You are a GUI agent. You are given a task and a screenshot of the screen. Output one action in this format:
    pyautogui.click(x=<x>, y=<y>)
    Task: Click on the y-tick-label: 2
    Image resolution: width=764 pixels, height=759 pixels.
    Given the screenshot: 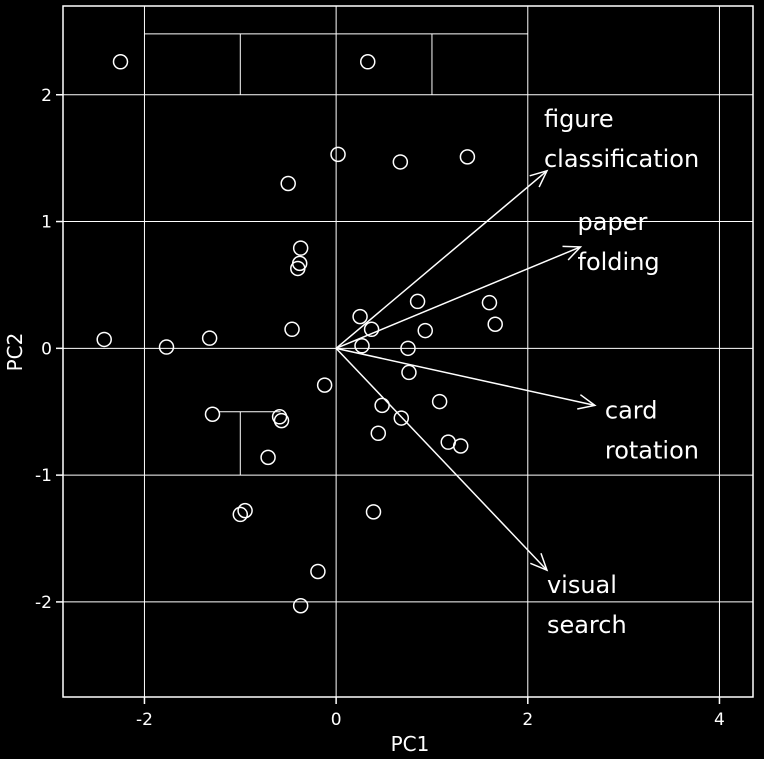 What is the action you would take?
    pyautogui.click(x=46, y=96)
    